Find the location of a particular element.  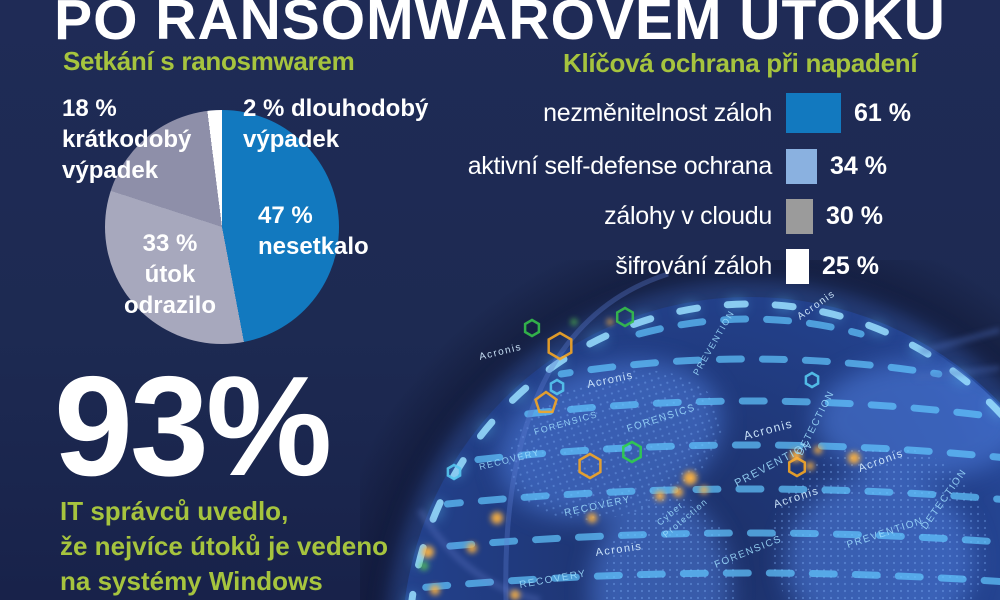

light-rays is located at coordinates (957, 353).